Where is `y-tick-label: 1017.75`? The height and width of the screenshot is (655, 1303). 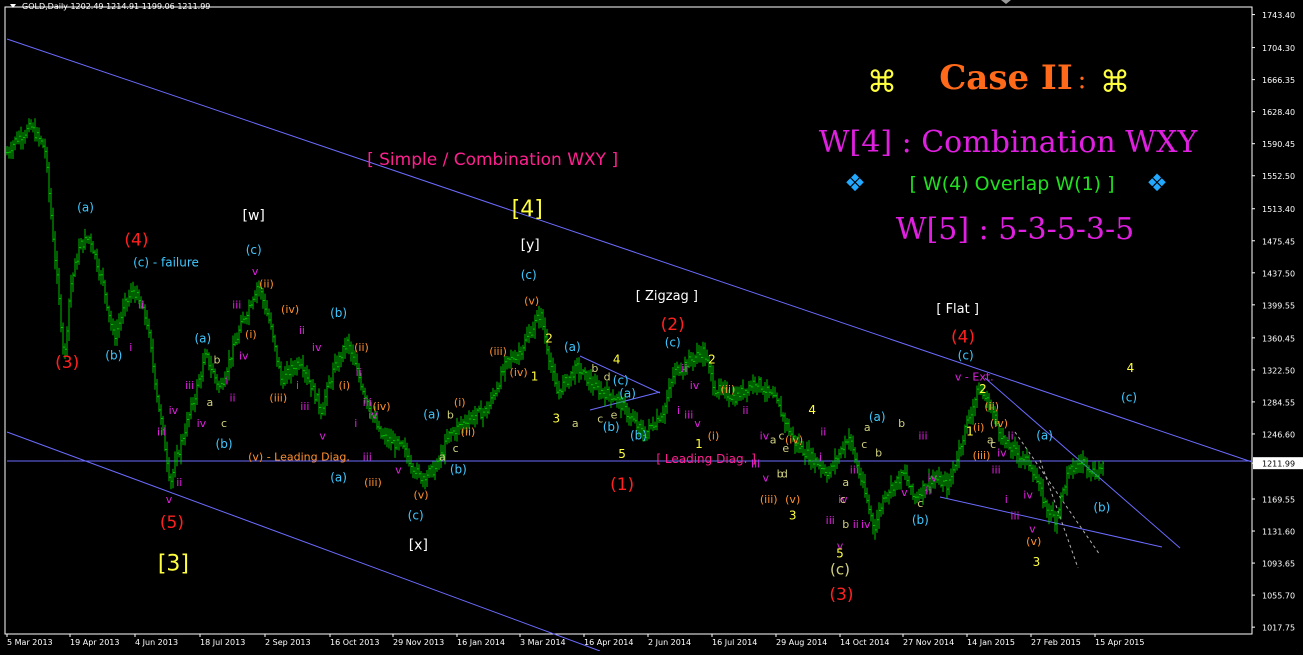 y-tick-label: 1017.75 is located at coordinates (1278, 628).